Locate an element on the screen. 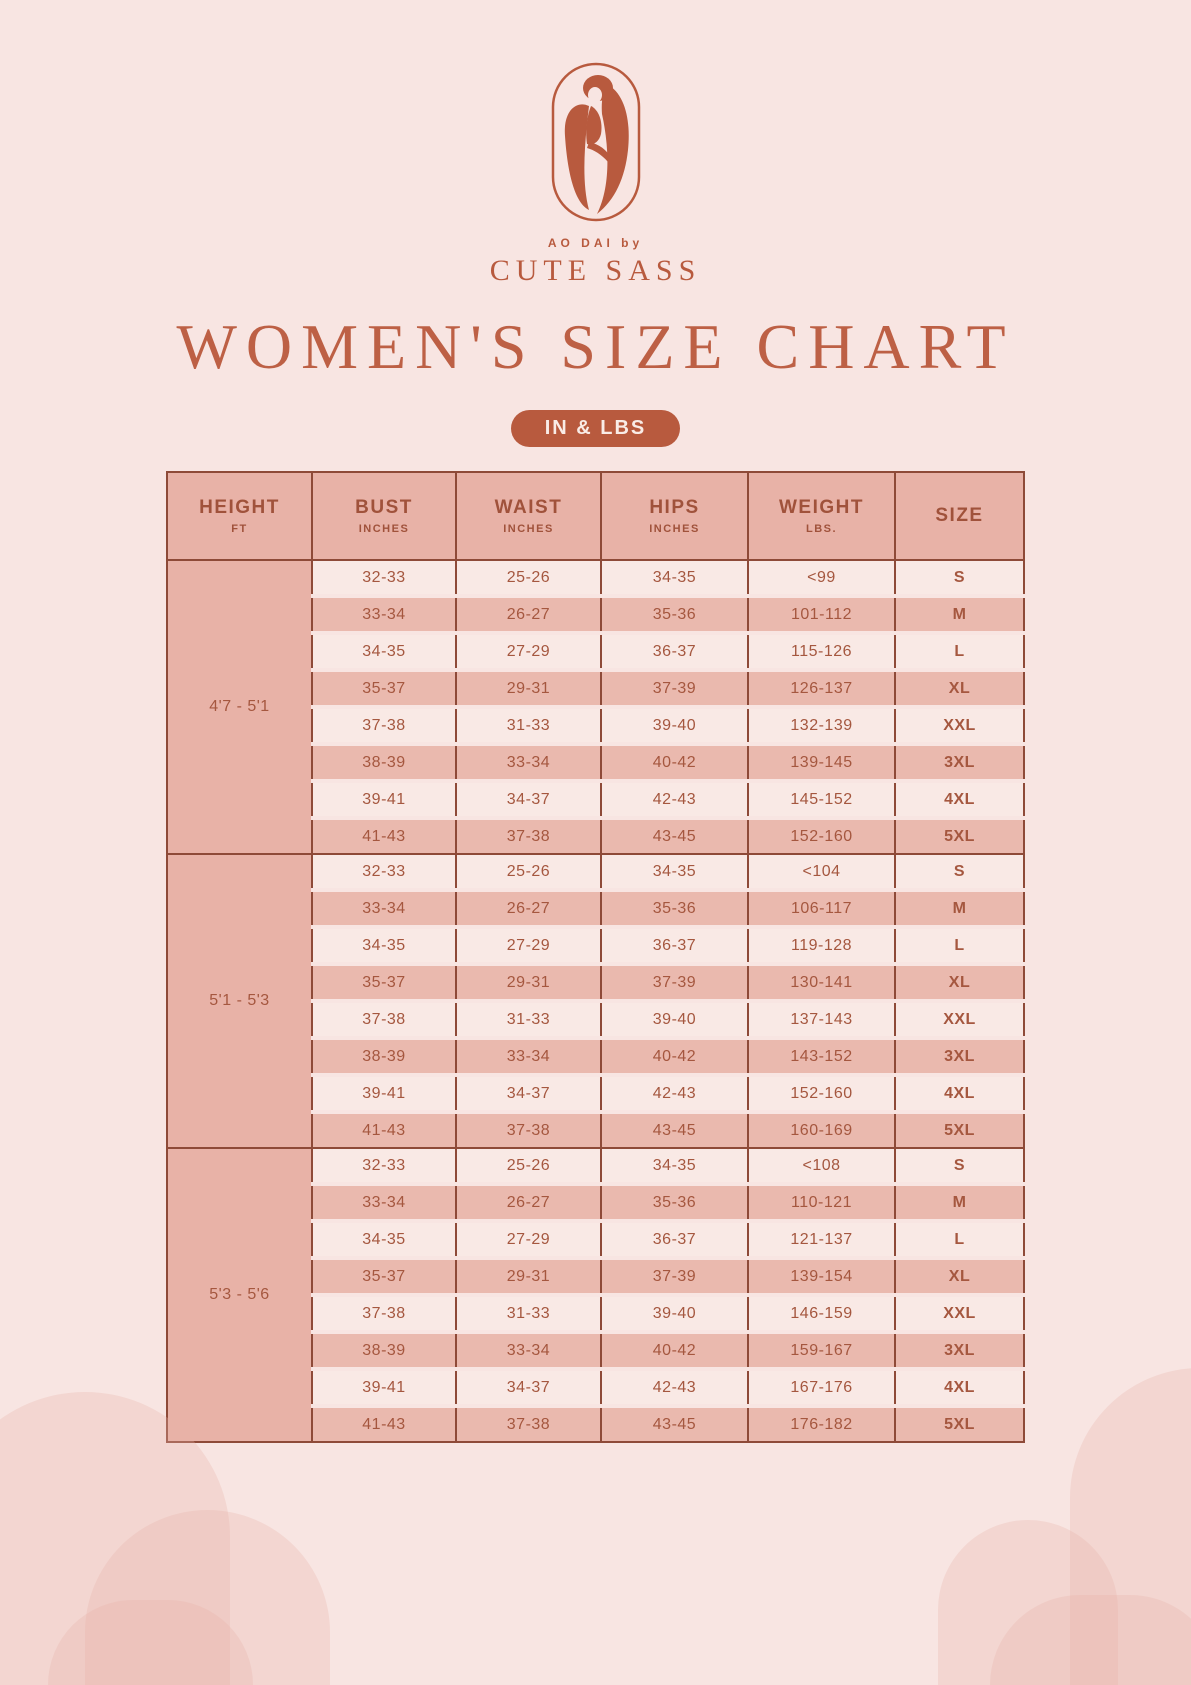 The height and width of the screenshot is (1685, 1191). column-header-bust: BUST INCHES is located at coordinates (384, 516).